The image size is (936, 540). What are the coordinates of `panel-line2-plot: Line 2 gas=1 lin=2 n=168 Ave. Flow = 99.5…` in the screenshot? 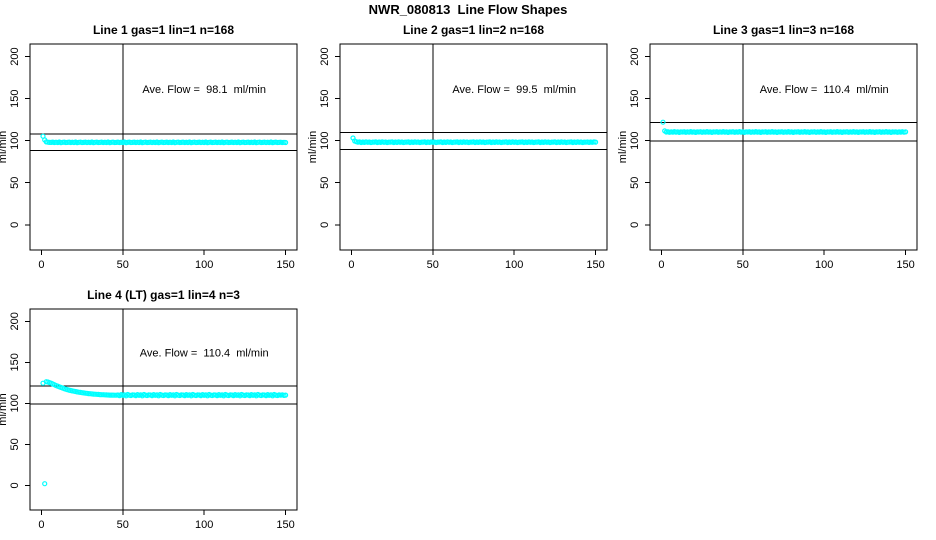 It's located at (457, 147).